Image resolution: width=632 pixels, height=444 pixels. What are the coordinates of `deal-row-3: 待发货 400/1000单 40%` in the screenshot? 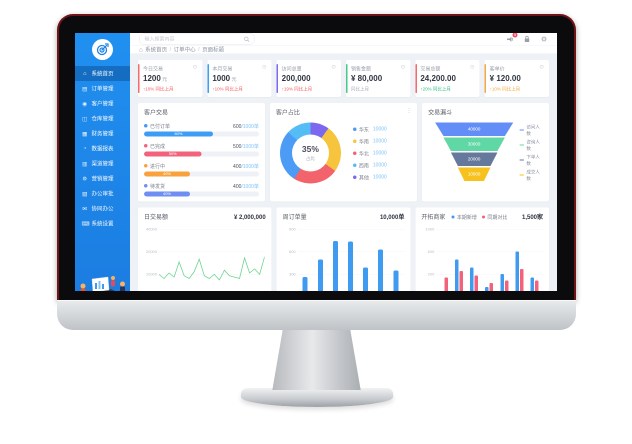 It's located at (201, 189).